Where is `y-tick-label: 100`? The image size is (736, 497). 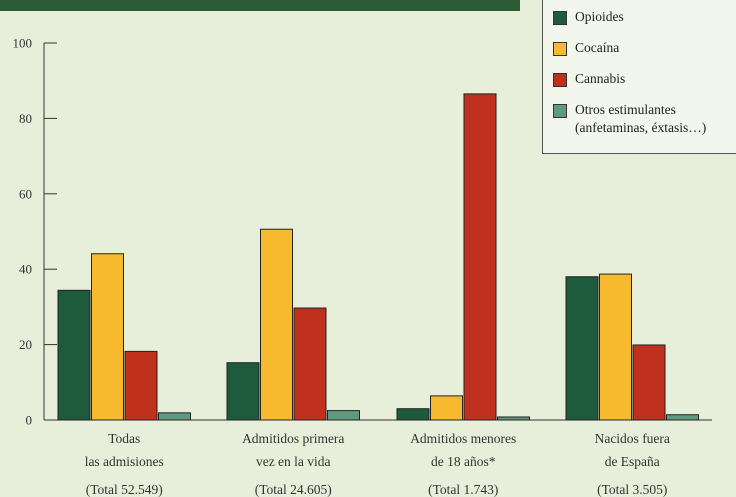
y-tick-label: 100 is located at coordinates (23, 43).